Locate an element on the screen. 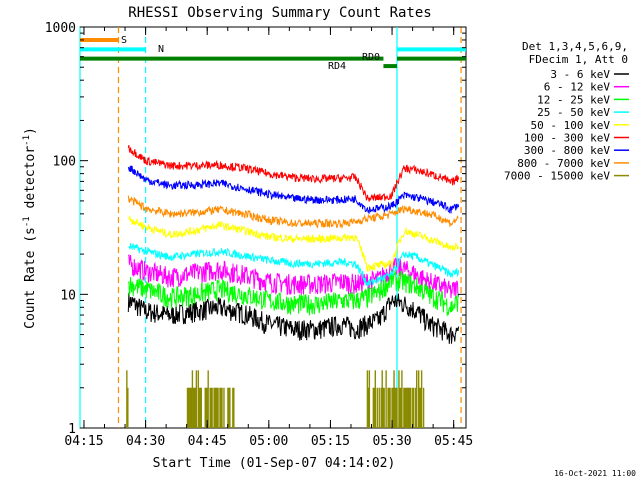 This screenshot has width=640, height=480. legend-label: 100 - 300 keV is located at coordinates (567, 138).